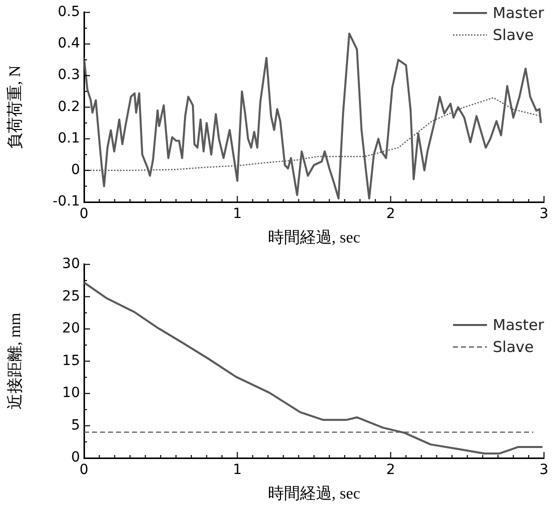  What do you see at coordinates (69, 75) in the screenshot?
I see `y-tick-label: 0.3` at bounding box center [69, 75].